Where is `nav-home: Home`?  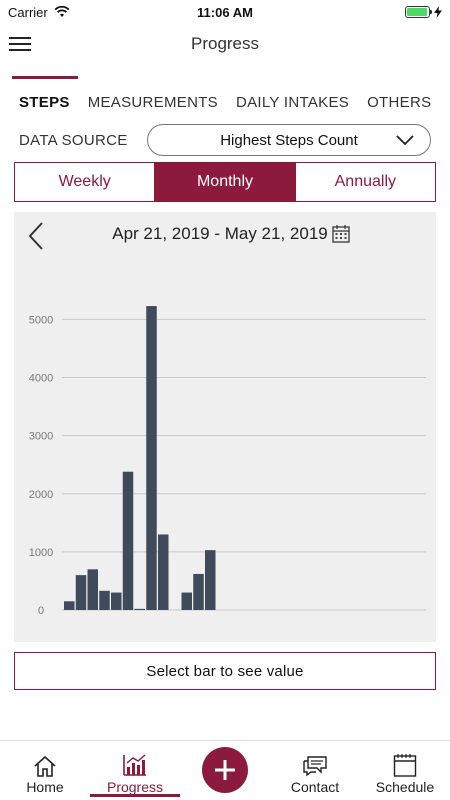 nav-home: Home is located at coordinates (45, 770).